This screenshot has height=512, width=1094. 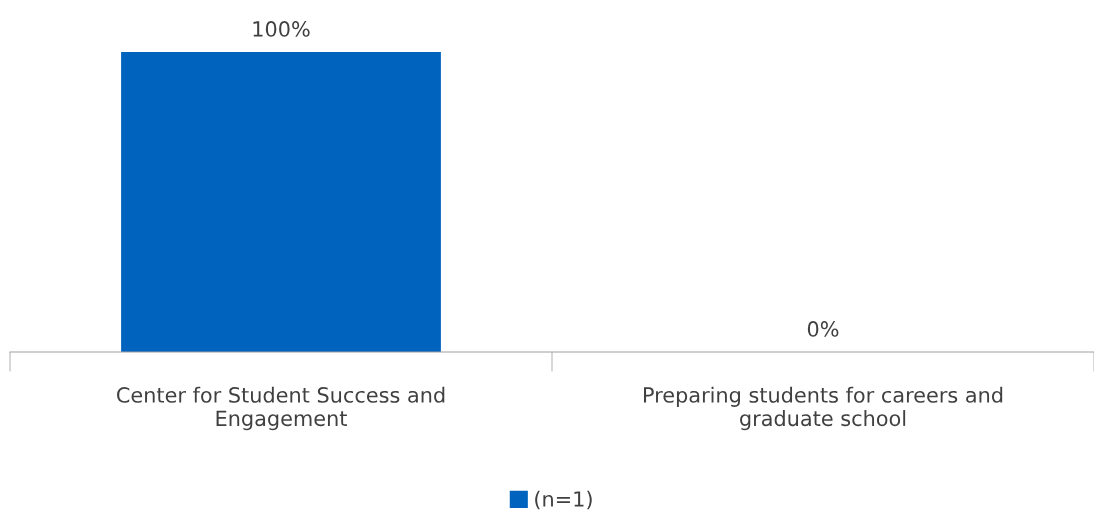 I want to click on legend-label: (n=1), so click(x=563, y=500).